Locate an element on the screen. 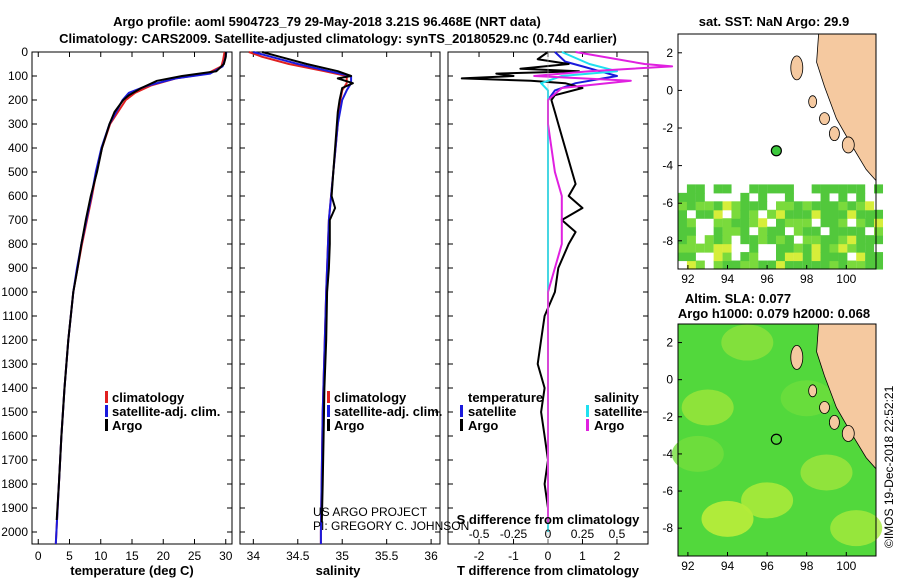 Image resolution: width=900 pixels, height=580 pixels. y-tick-label: 800 is located at coordinates (18, 244).